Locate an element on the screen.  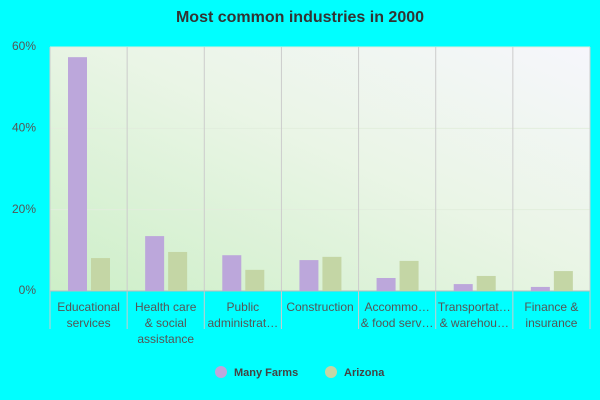
y-tick-label: 60% is located at coordinates (24, 46).